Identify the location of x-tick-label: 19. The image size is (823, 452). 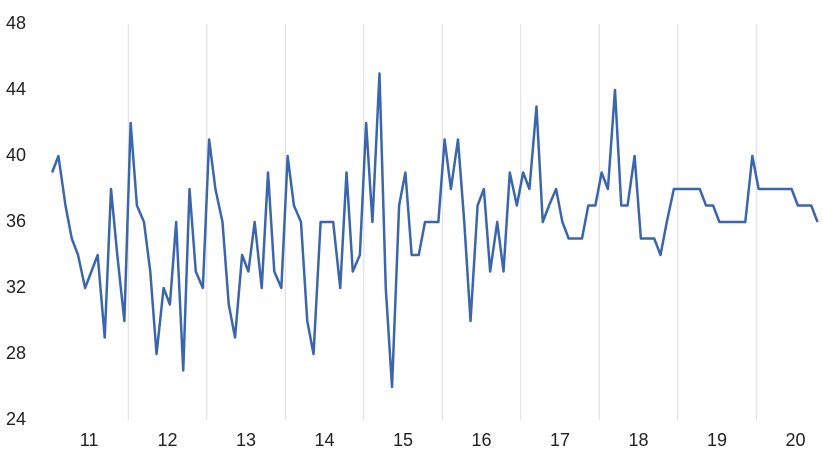
(717, 440).